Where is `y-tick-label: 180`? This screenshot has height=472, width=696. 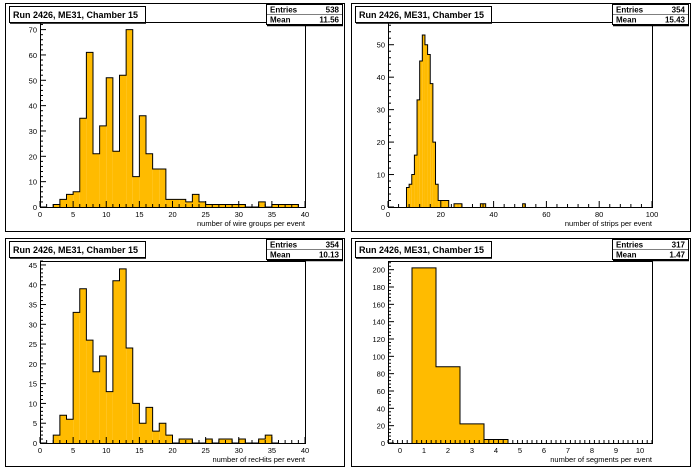 y-tick-label: 180 is located at coordinates (378, 287).